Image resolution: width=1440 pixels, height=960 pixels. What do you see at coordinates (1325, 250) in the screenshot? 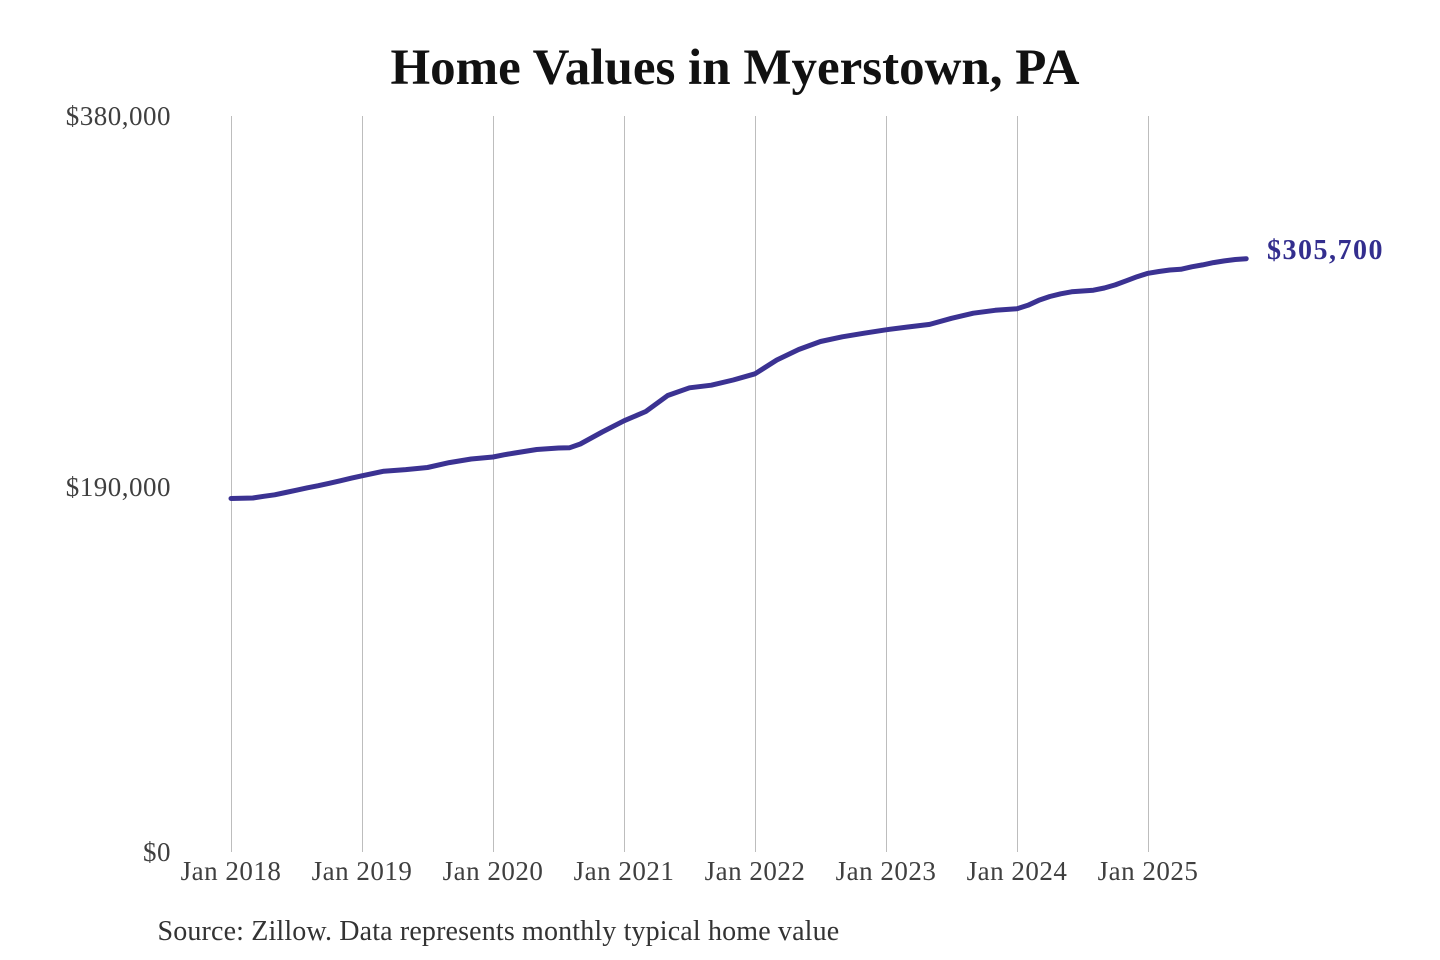
I see `svg-text: $305,700` at bounding box center [1325, 250].